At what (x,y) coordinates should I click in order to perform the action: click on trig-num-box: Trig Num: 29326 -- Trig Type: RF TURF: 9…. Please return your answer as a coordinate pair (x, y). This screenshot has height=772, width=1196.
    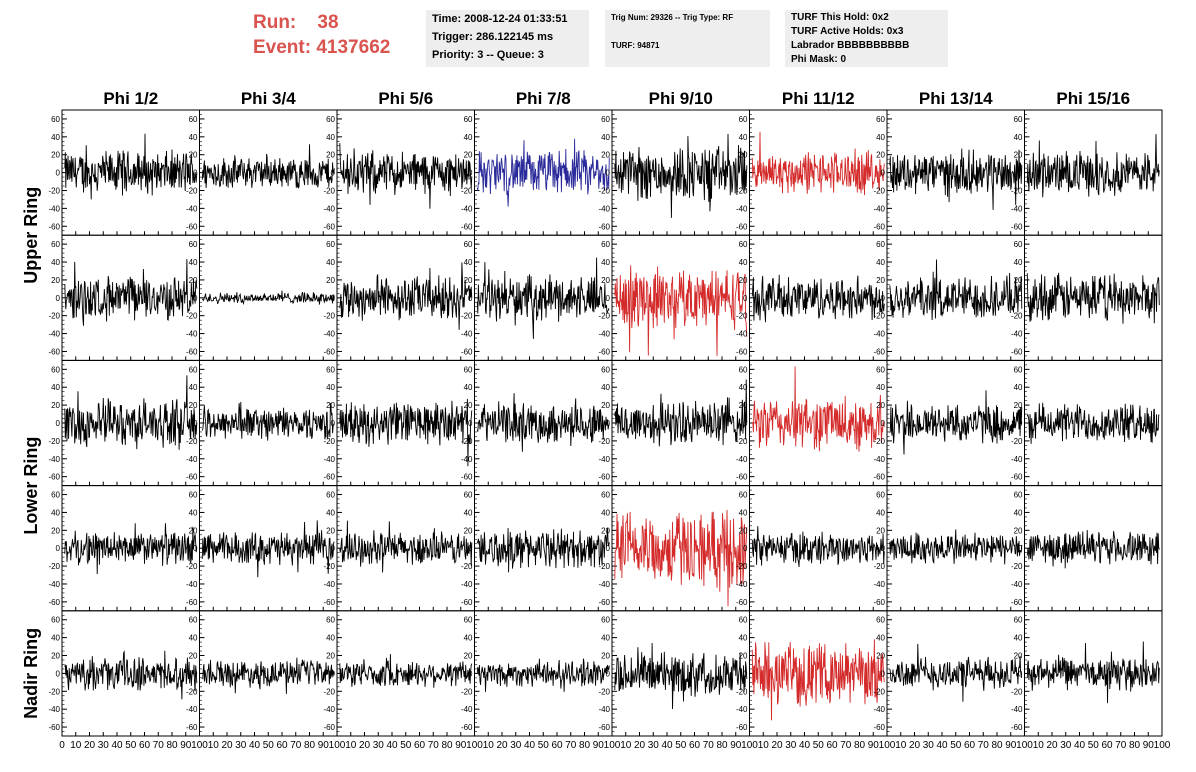
    Looking at the image, I should click on (687, 38).